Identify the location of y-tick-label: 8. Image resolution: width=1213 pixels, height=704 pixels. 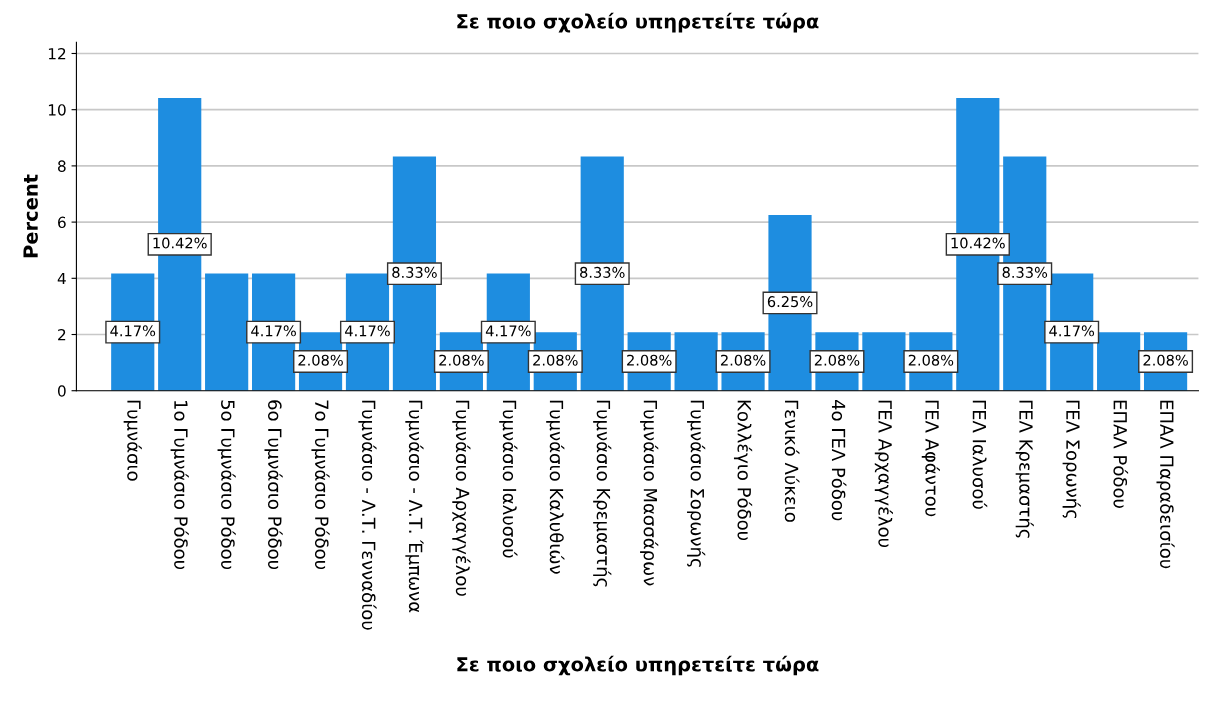
(62, 166).